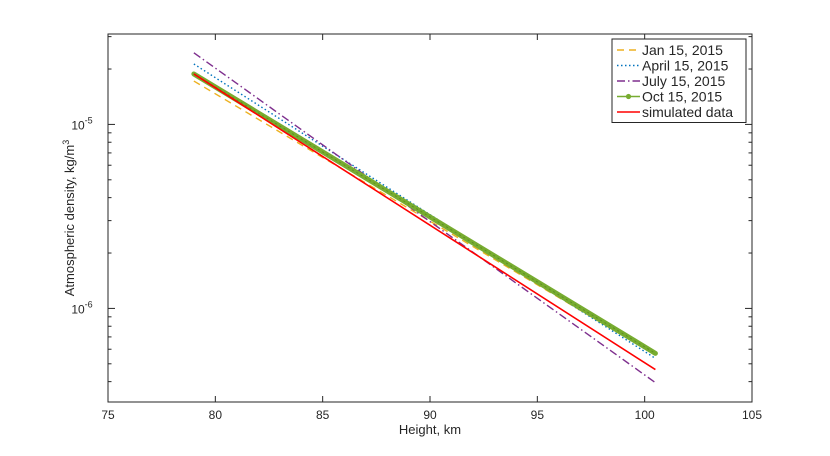  What do you see at coordinates (538, 415) in the screenshot?
I see `x-tick-label: 95` at bounding box center [538, 415].